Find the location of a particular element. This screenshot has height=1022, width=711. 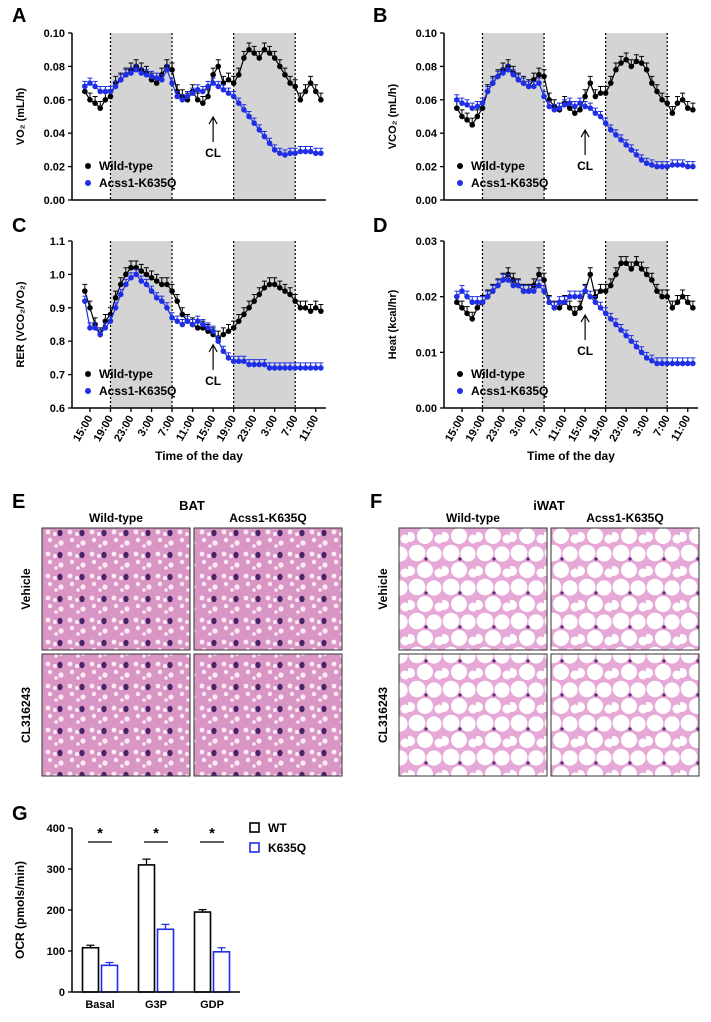

x-tick-label: 15:00 is located at coordinates (455, 429).